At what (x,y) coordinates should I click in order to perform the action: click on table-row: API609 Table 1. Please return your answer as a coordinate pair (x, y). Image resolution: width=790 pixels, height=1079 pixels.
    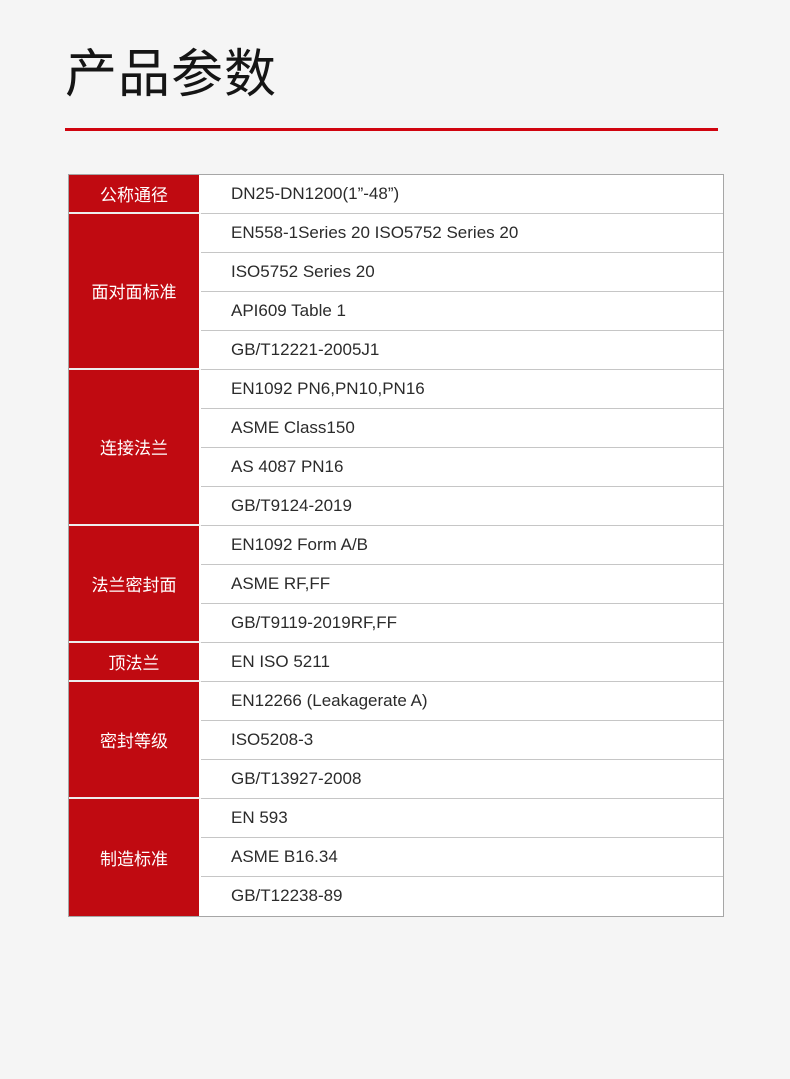
    Looking at the image, I should click on (396, 311).